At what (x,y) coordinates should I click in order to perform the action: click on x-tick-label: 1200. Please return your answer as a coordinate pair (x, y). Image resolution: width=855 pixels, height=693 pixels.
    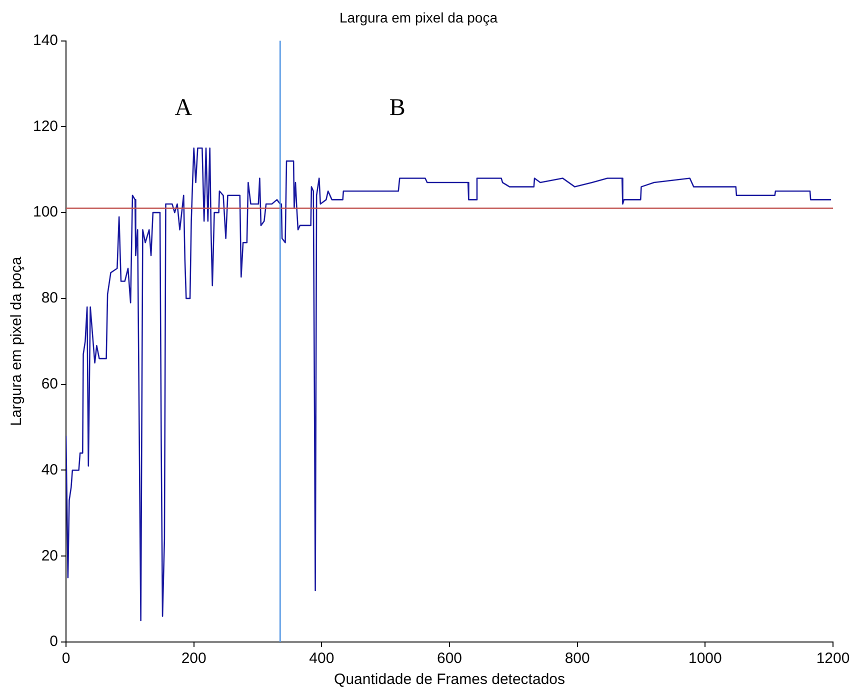
    Looking at the image, I should click on (833, 659).